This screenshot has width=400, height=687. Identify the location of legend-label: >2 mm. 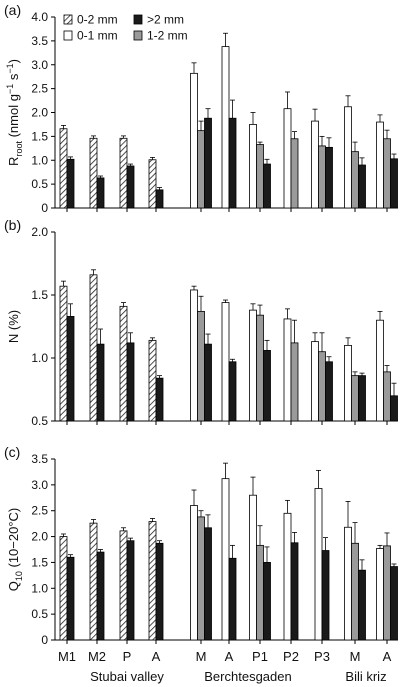
(165, 20).